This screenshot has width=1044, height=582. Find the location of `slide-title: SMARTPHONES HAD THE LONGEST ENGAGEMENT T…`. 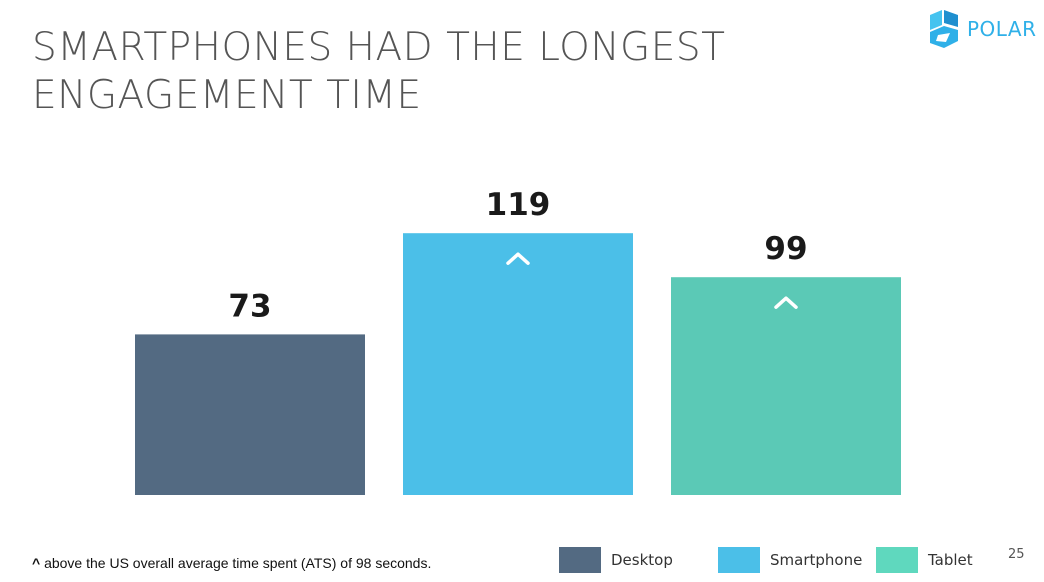

slide-title: SMARTPHONES HAD THE LONGEST ENGAGEMENT T… is located at coordinates (442, 72).